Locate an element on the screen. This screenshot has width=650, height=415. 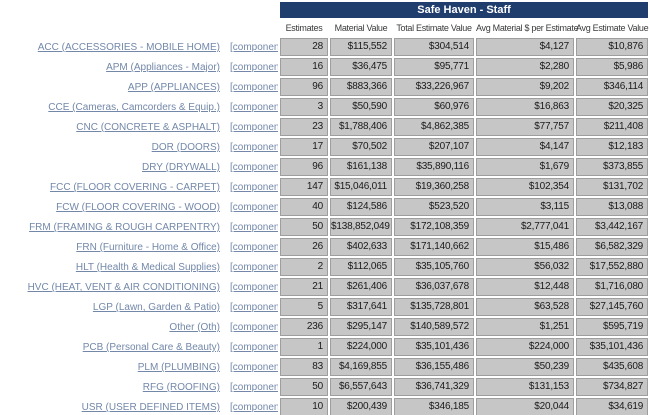
category-cell: PCB (Personal Care & Beauty) is located at coordinates (113, 347).